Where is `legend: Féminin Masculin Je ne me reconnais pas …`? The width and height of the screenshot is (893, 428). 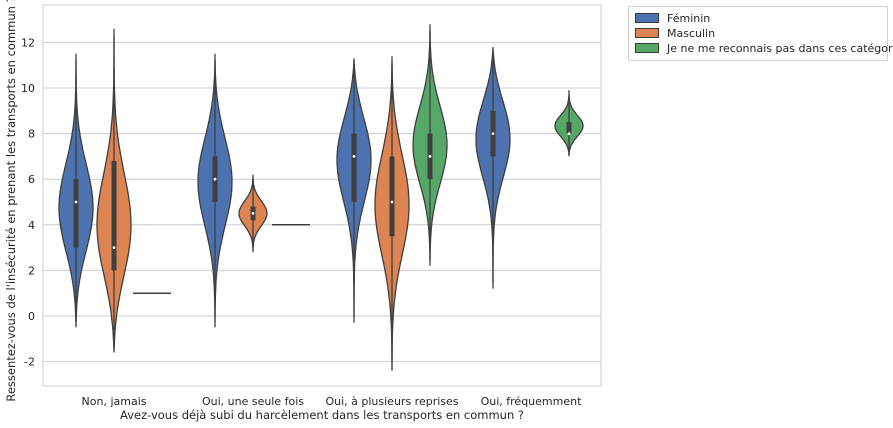
legend: Féminin Masculin Je ne me reconnais pas … is located at coordinates (760, 33).